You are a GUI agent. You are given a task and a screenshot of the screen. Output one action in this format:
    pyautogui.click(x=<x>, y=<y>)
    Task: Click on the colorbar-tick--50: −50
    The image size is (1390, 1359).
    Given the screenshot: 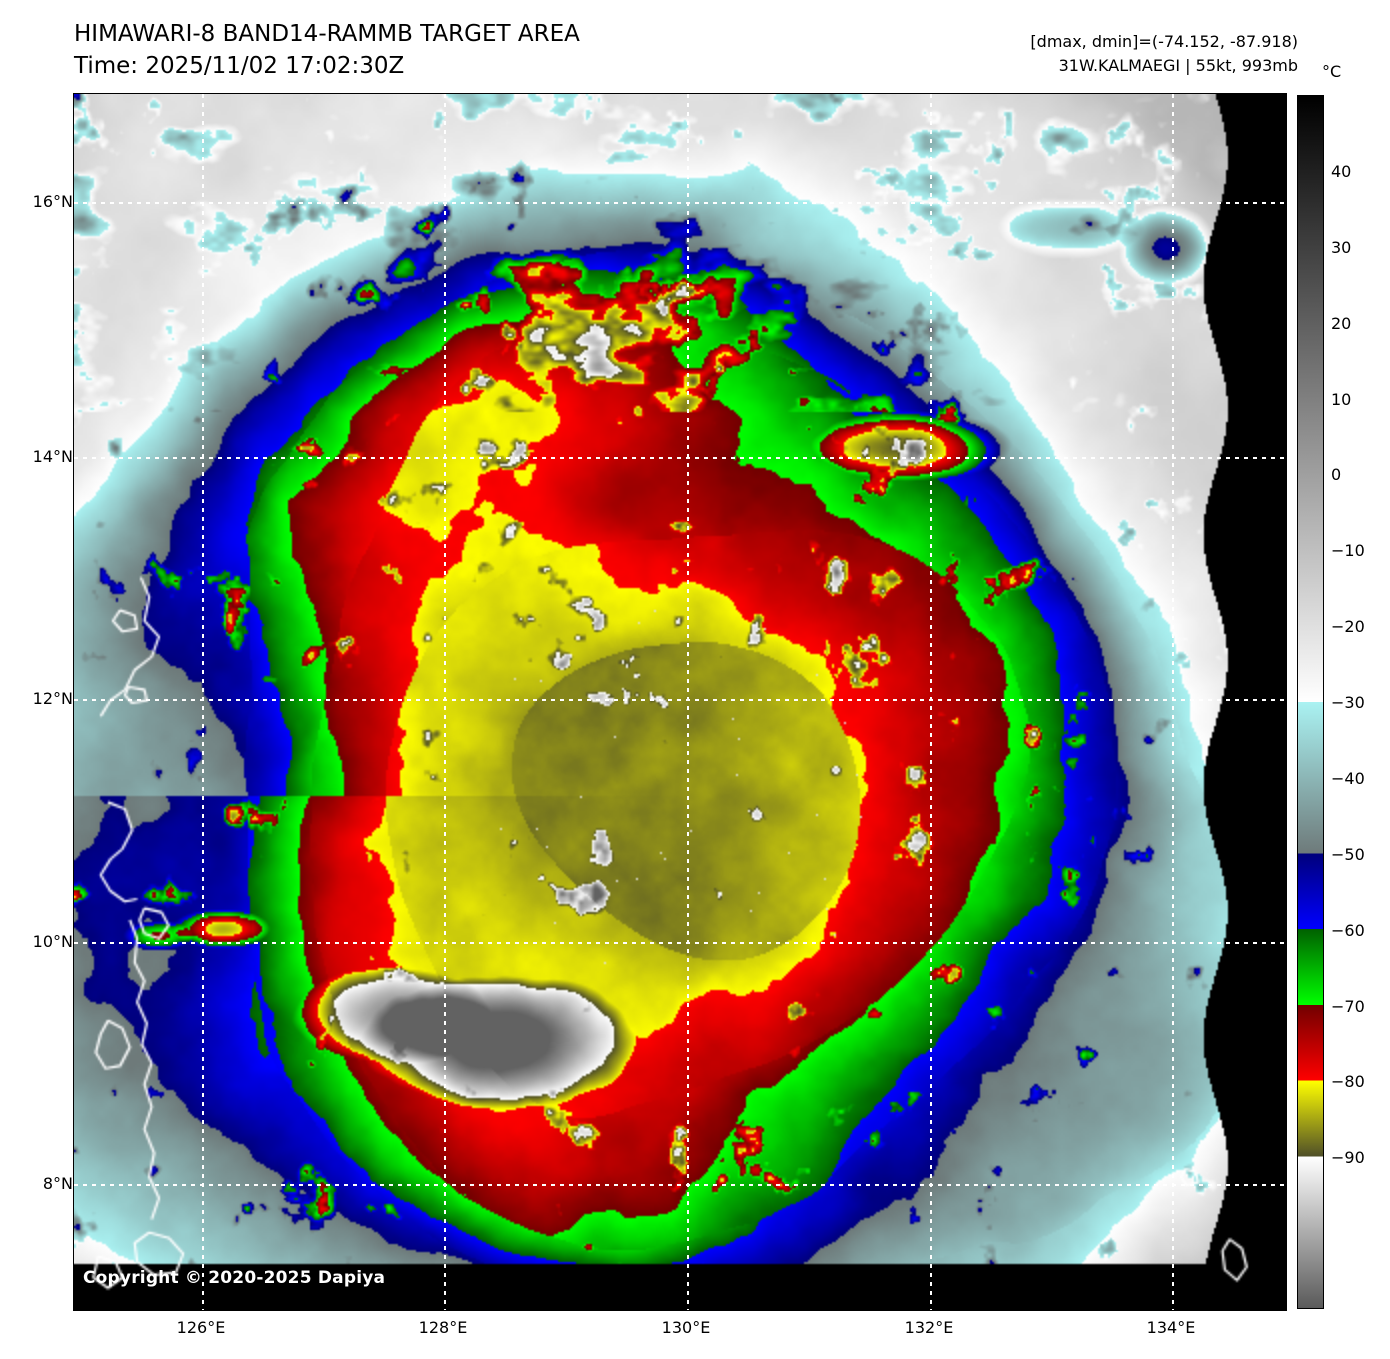 What is the action you would take?
    pyautogui.click(x=1348, y=854)
    